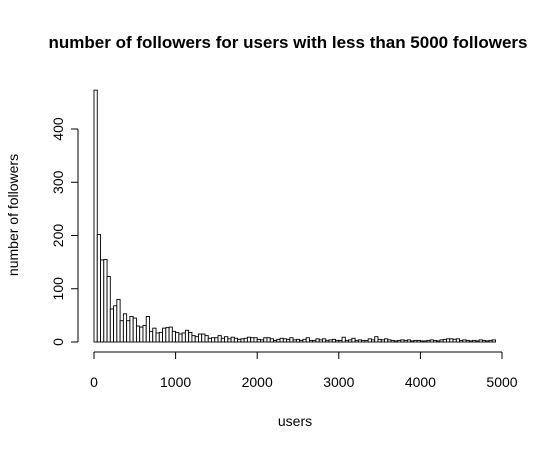 This screenshot has width=550, height=450. Describe the element at coordinates (58, 289) in the screenshot. I see `y-tick-label: 100` at that location.